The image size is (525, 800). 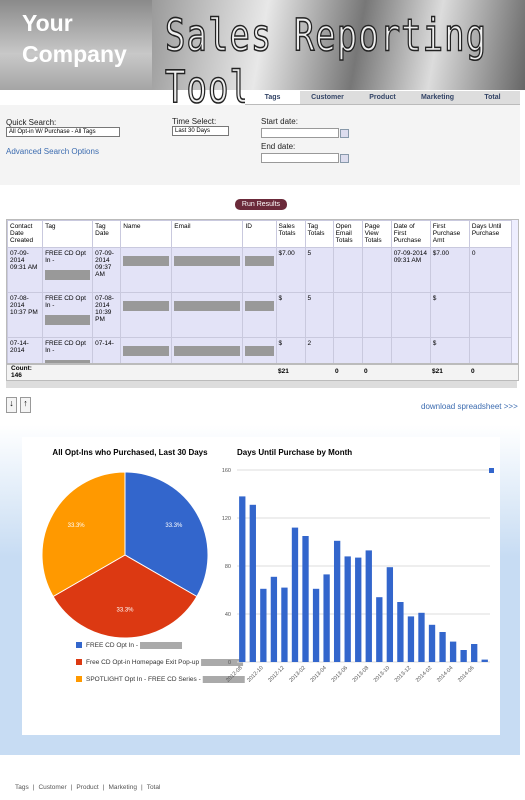 I want to click on header-right, so click(x=338, y=45).